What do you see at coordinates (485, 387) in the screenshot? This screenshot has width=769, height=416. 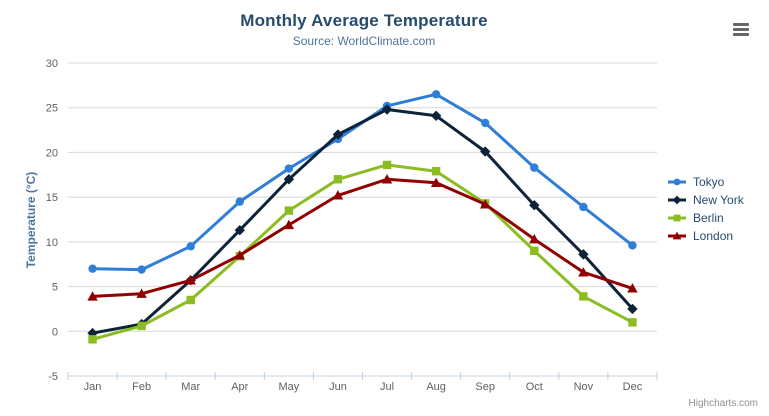 I see `x-axis-label: Sep` at bounding box center [485, 387].